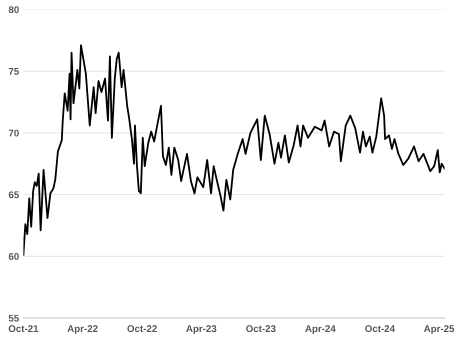 The image size is (468, 339). Describe the element at coordinates (13, 133) in the screenshot. I see `y-tick-label: 70` at that location.